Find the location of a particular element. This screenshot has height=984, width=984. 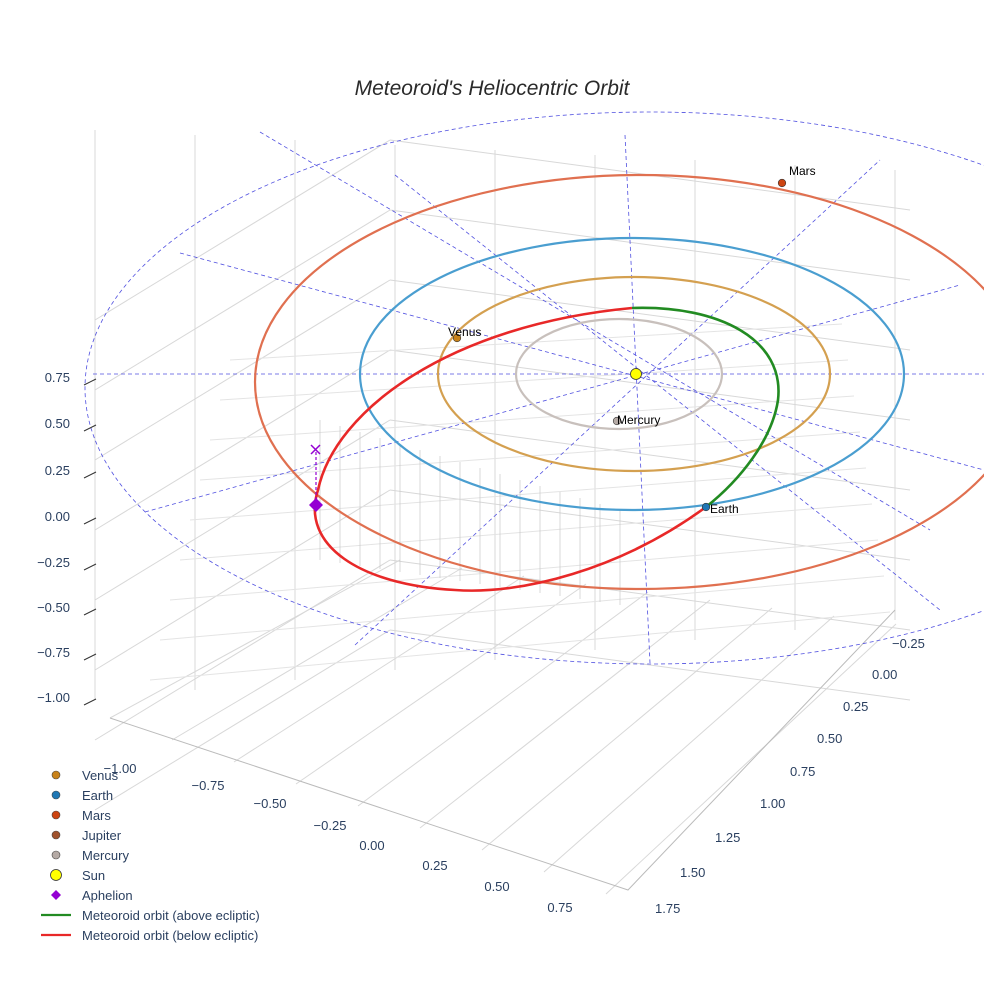

legend-label: Meteoroid orbit (below ecliptic) is located at coordinates (170, 935).